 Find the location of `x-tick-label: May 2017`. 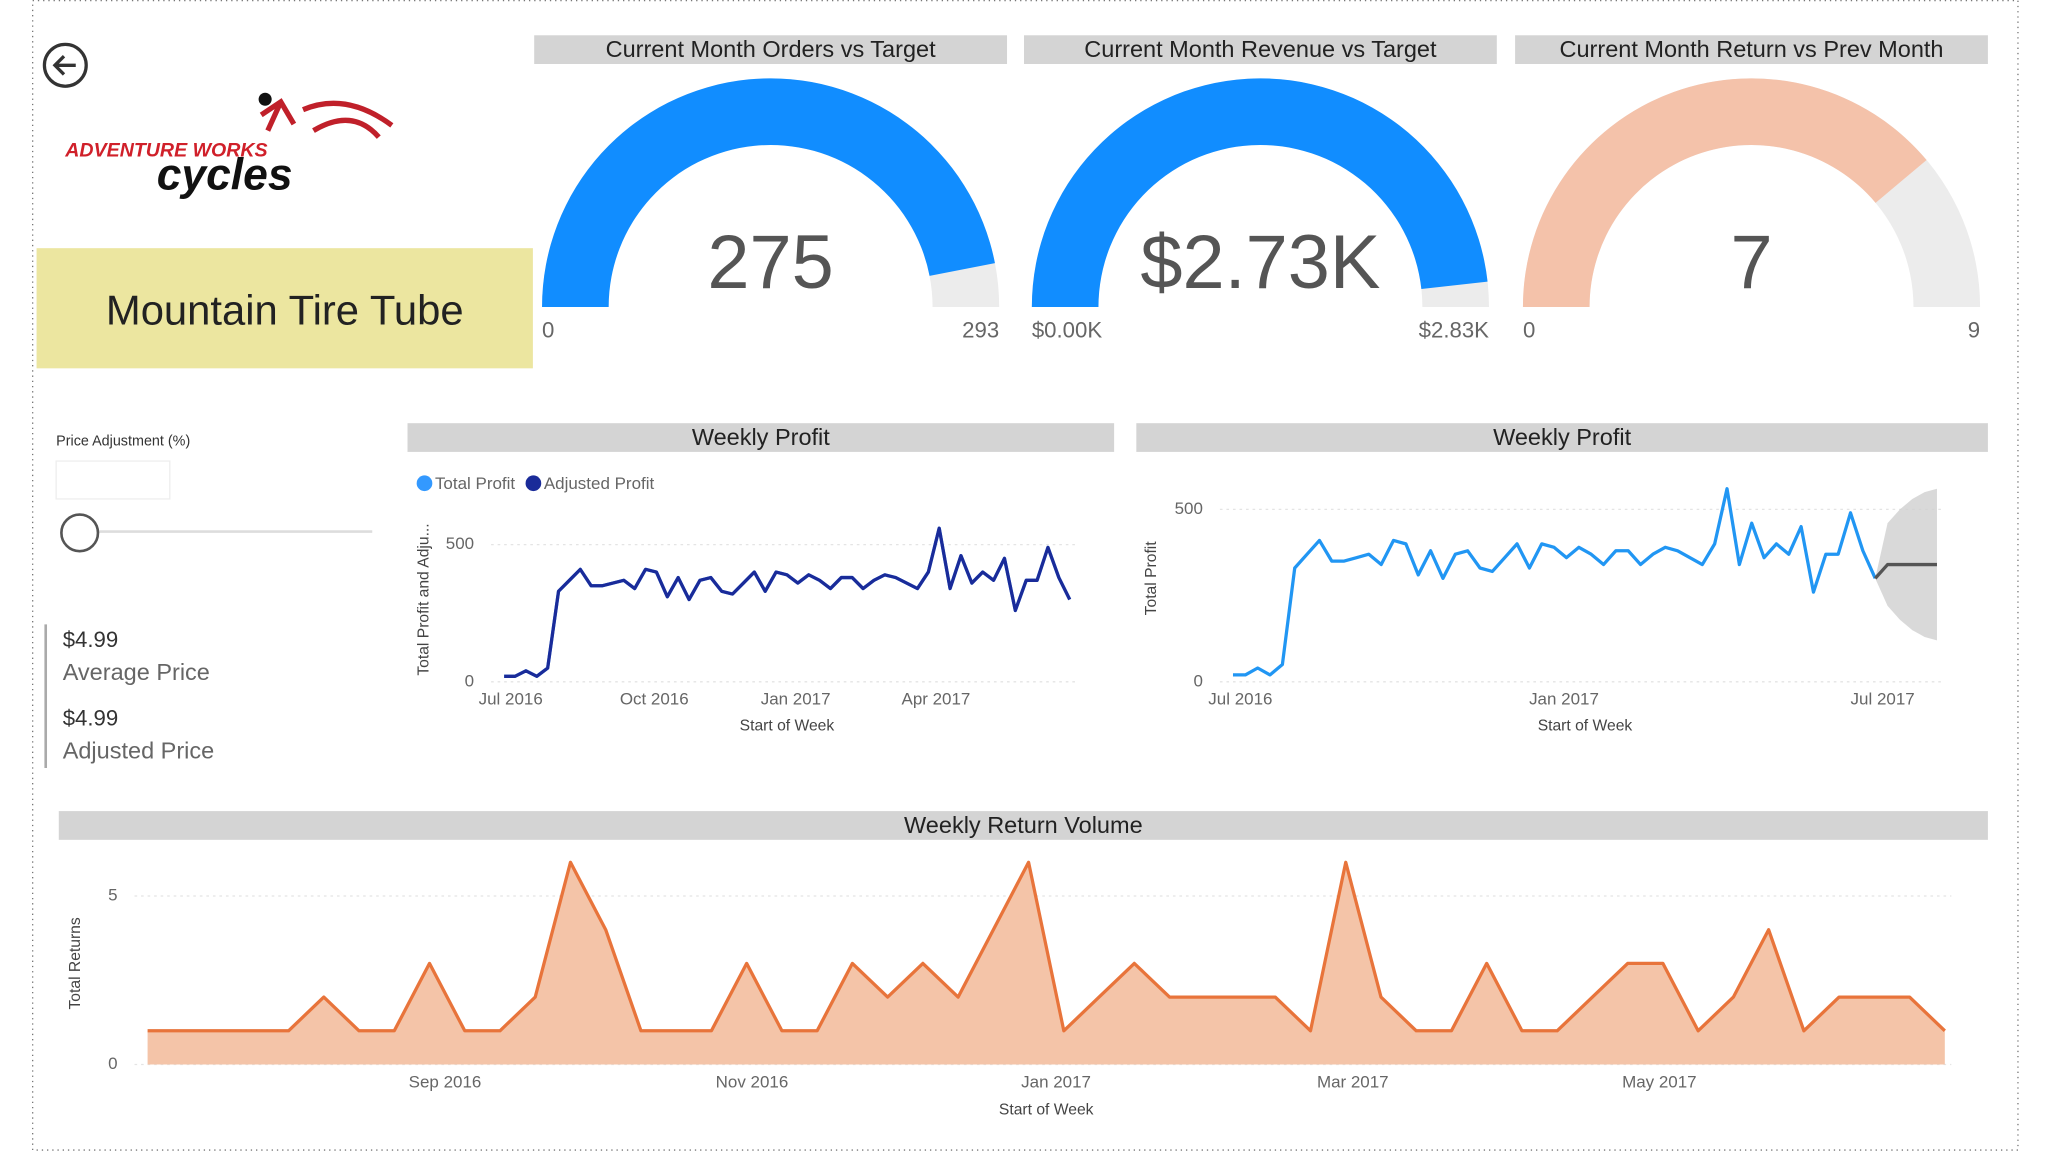

x-tick-label: May 2017 is located at coordinates (1659, 1081).